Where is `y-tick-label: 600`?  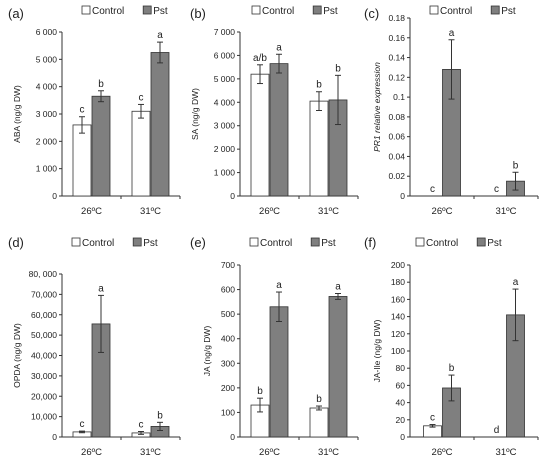
y-tick-label: 600 is located at coordinates (228, 290).